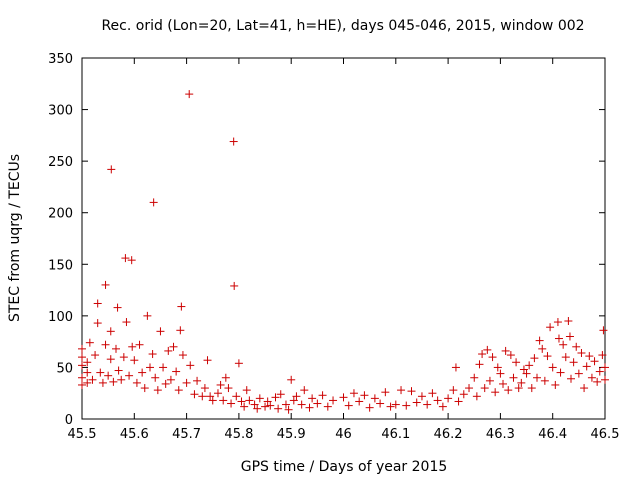 The image size is (640, 480). I want to click on x-tick-label: 45.5, so click(82, 434).